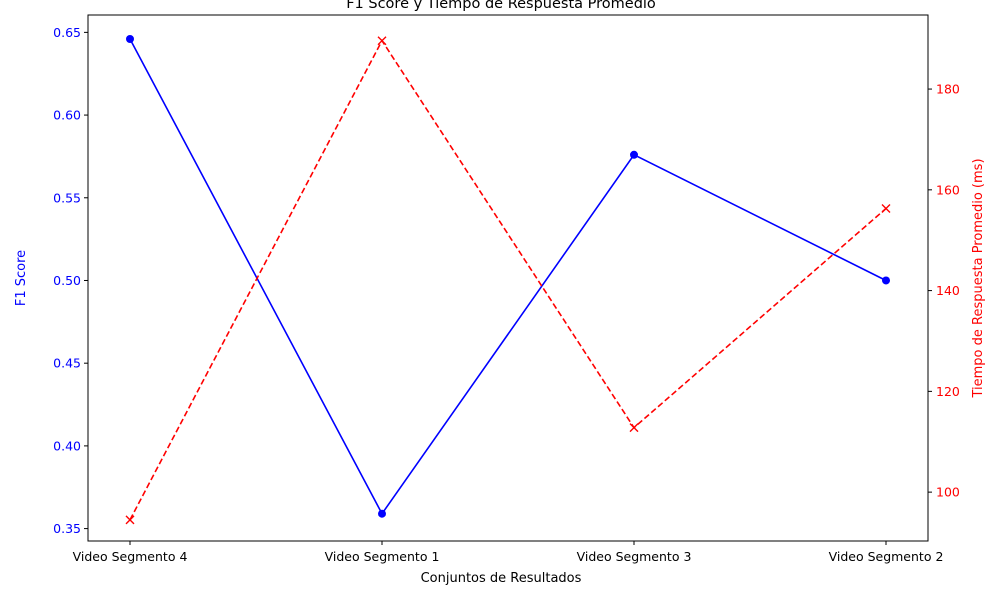 Image resolution: width=1000 pixels, height=600 pixels. Describe the element at coordinates (948, 492) in the screenshot. I see `y-right-tick-label: 100` at that location.